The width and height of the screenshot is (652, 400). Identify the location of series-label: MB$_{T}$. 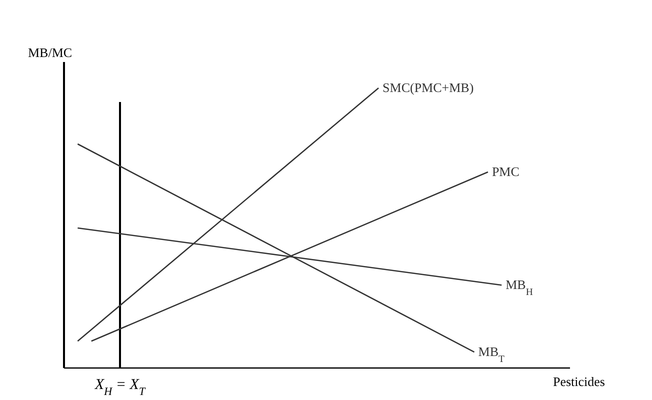
(491, 354).